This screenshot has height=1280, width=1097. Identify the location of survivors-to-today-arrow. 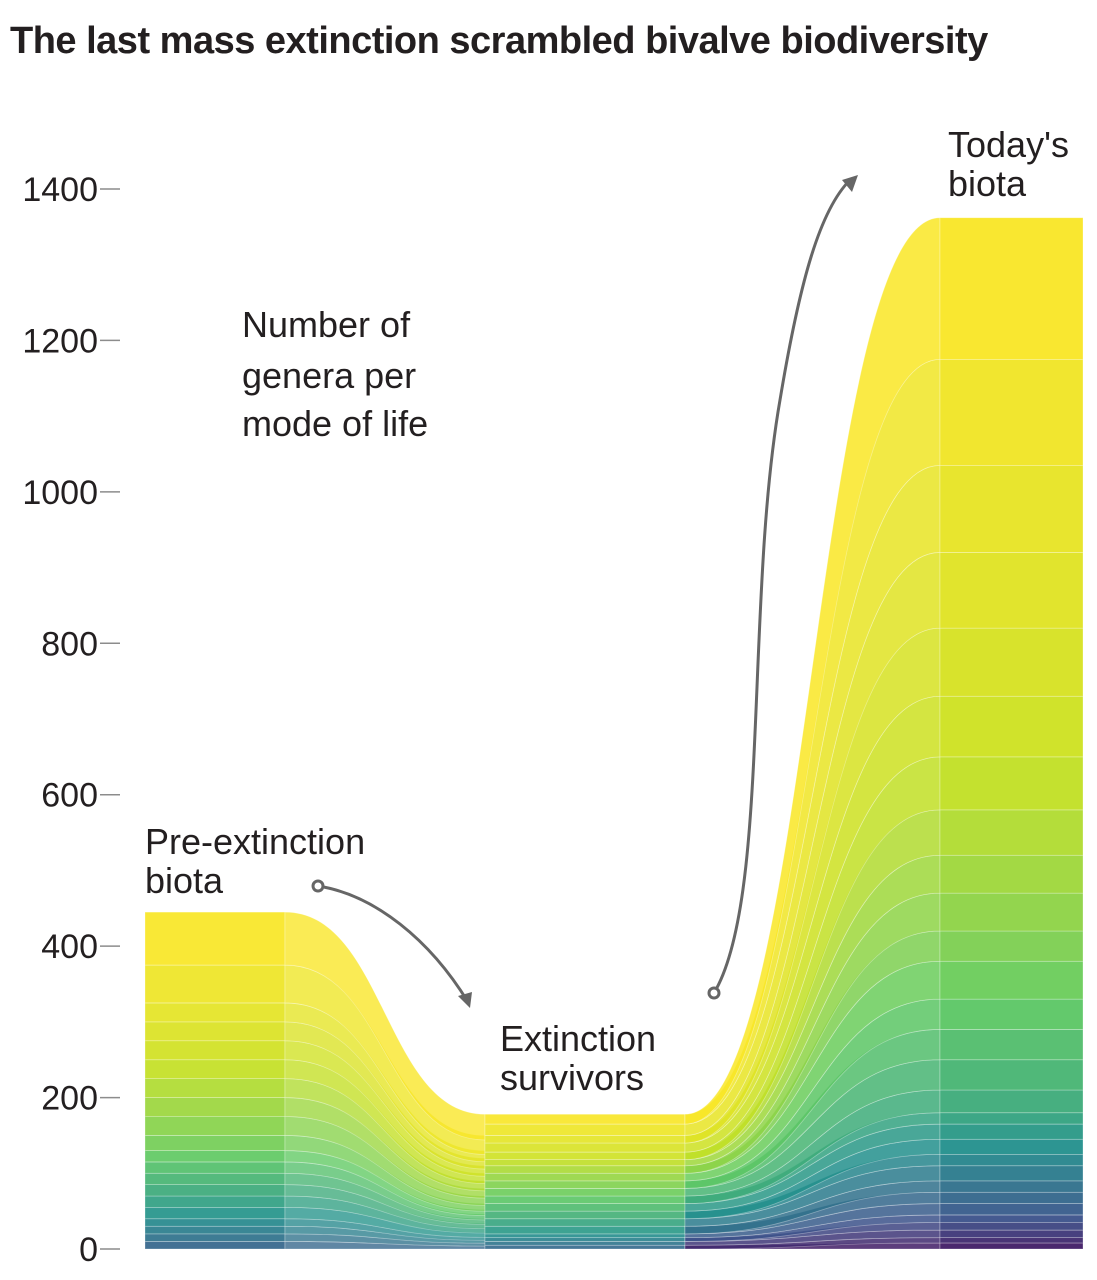
(782, 586).